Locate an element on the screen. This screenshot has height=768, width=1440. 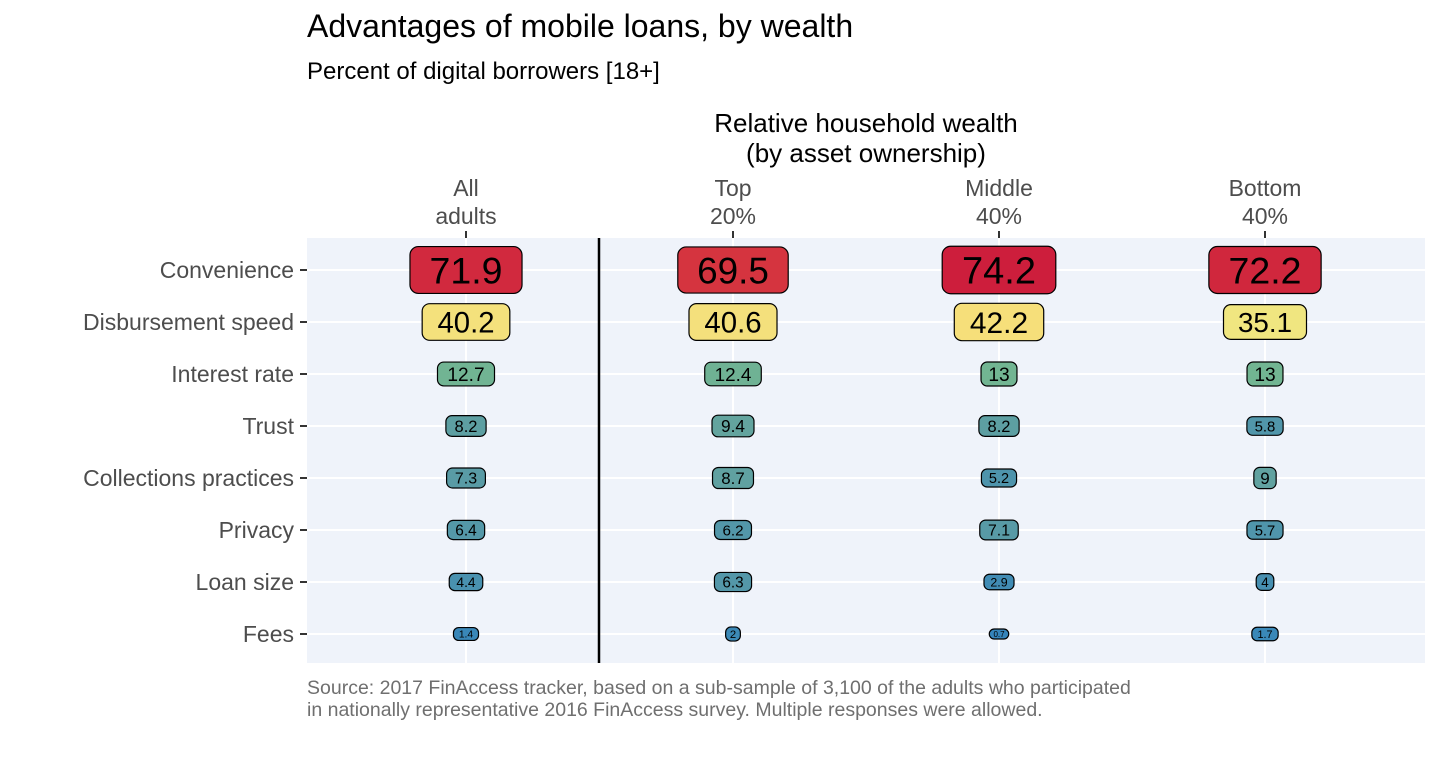
value-label: 12.4 is located at coordinates (733, 375).